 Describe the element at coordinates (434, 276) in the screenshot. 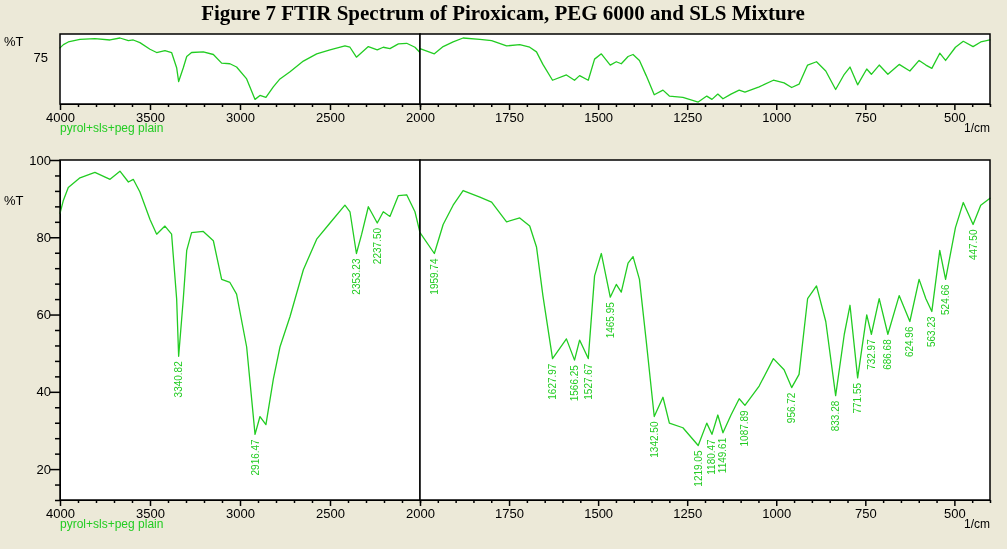

I see `annotation: 1959.74` at that location.